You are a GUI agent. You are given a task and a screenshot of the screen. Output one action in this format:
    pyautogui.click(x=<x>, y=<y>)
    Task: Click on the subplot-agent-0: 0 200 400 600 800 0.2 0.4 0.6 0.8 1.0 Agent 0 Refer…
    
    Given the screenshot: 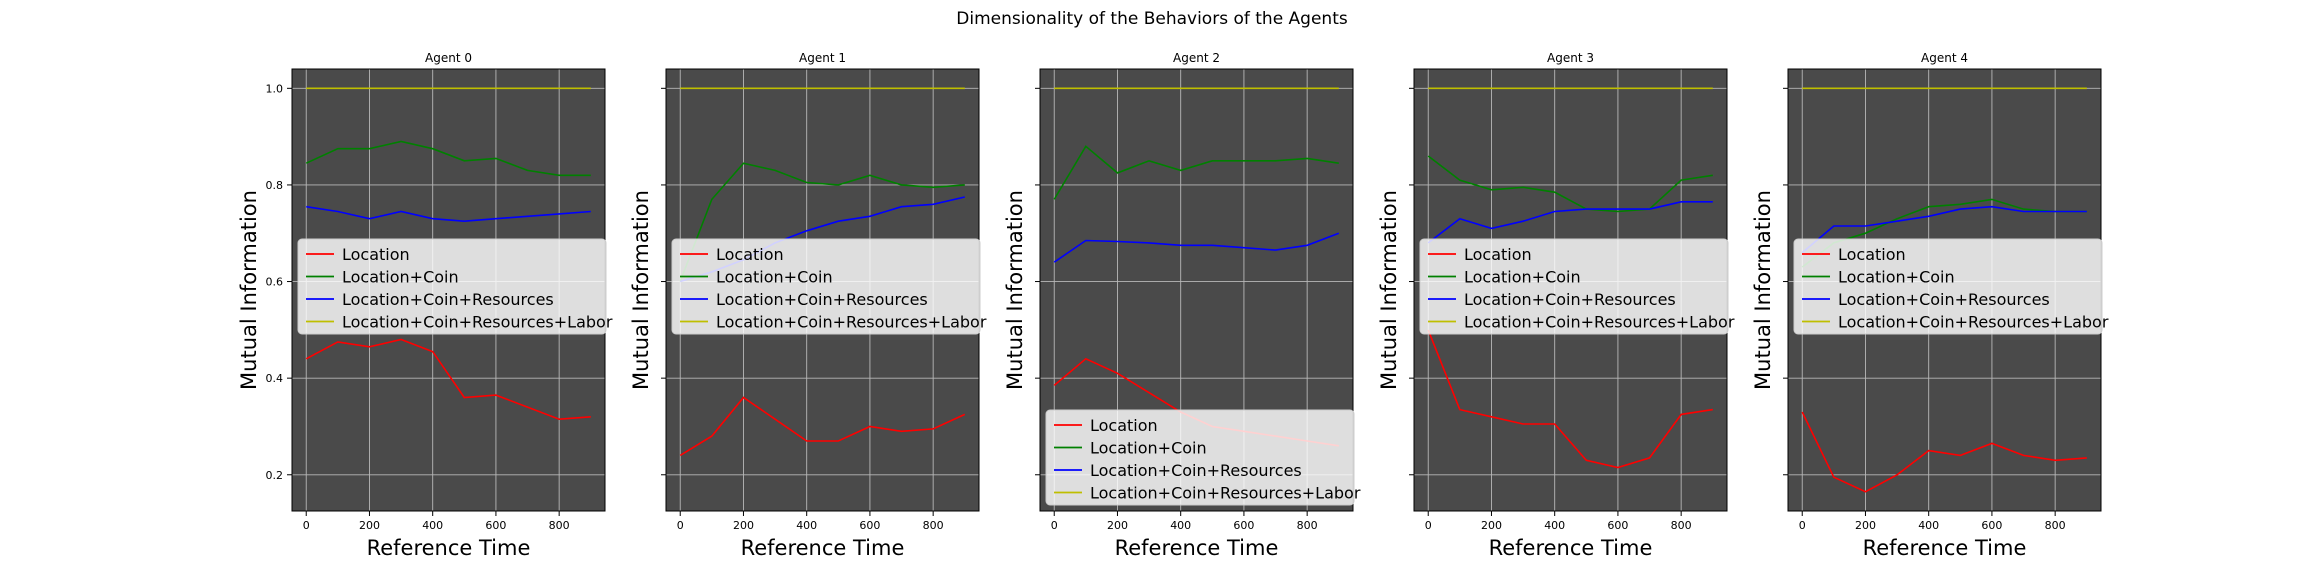 What is the action you would take?
    pyautogui.click(x=425, y=305)
    